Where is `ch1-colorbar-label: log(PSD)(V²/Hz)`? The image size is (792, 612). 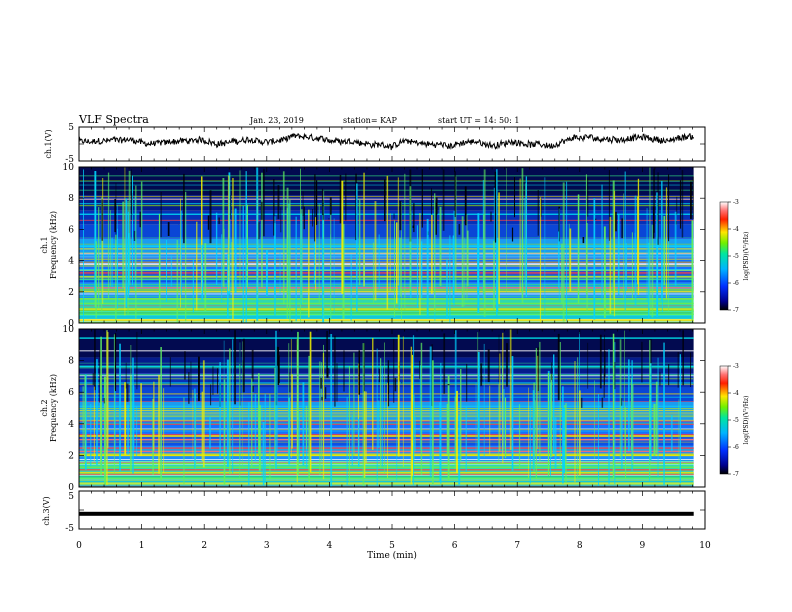 ch1-colorbar-label: log(PSD)(V²/Hz) is located at coordinates (746, 256).